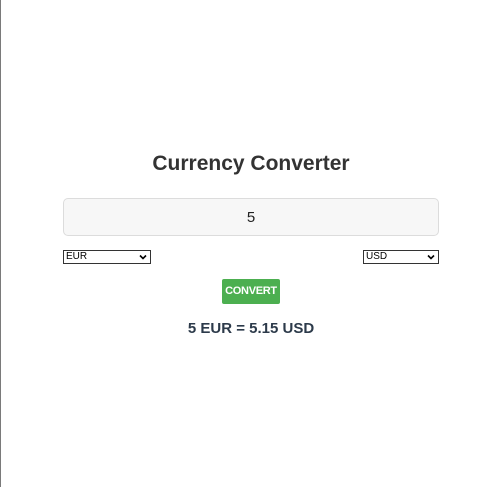 The height and width of the screenshot is (487, 500). I want to click on from-currency-select: EUR, so click(107, 257).